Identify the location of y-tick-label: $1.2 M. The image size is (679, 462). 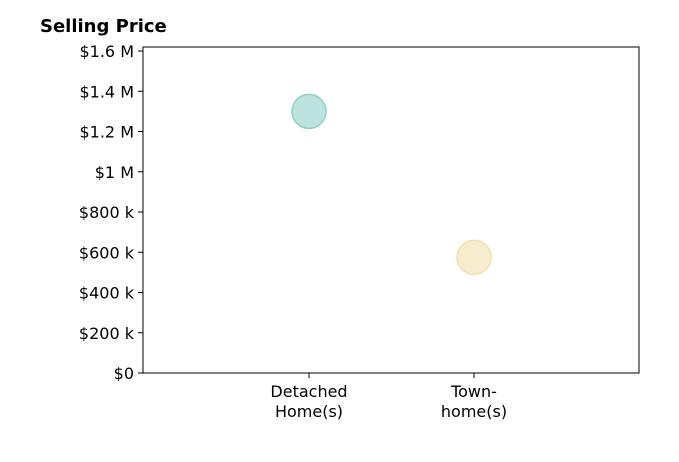
(106, 132).